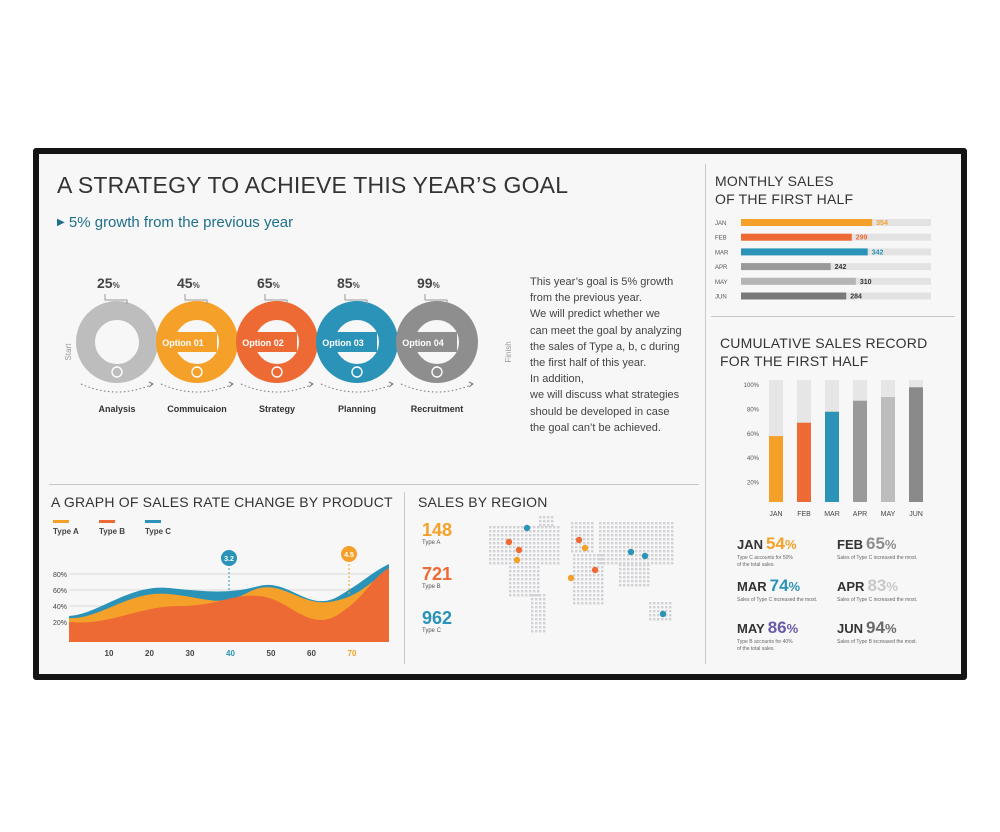  I want to click on arc-arrow-icon, so click(391, 384).